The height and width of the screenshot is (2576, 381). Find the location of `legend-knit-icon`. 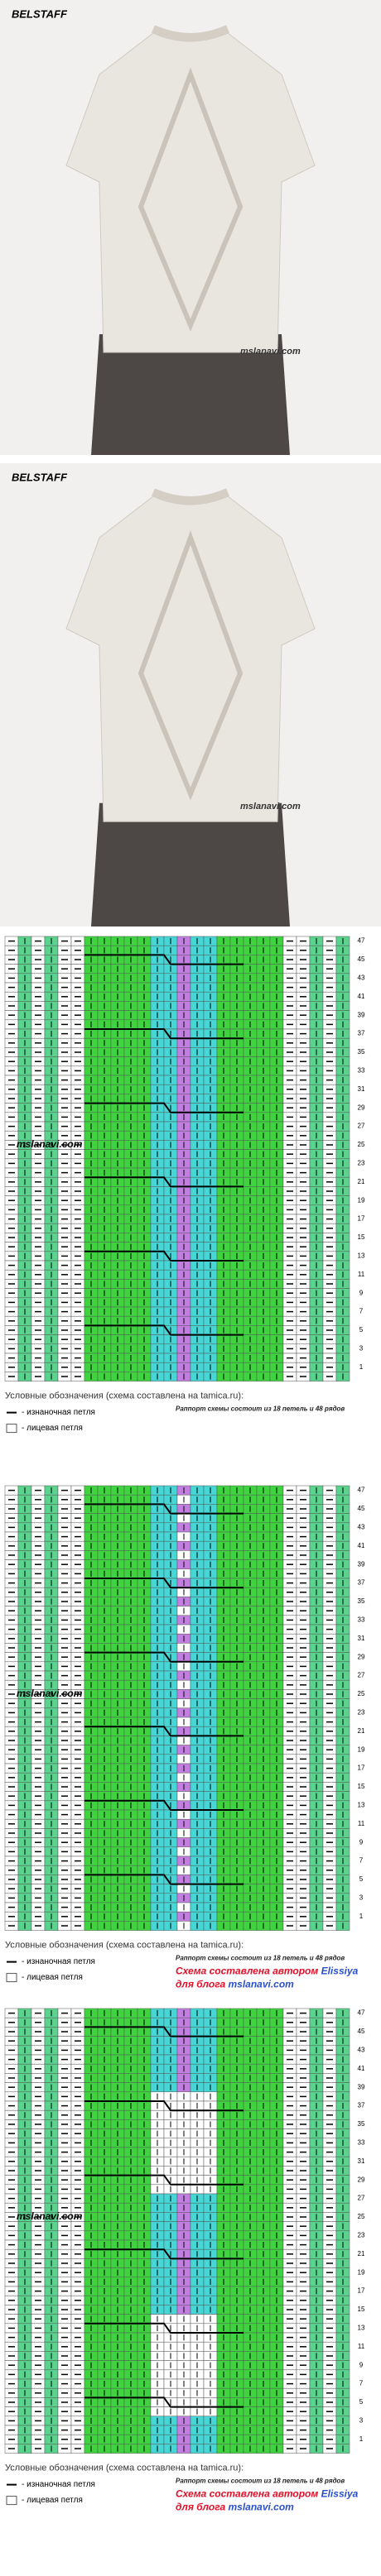

legend-knit-icon is located at coordinates (11, 1429).